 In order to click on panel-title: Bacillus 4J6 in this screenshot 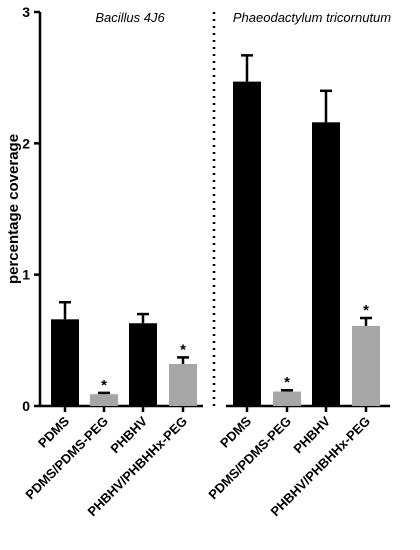, I will do `click(130, 17)`.